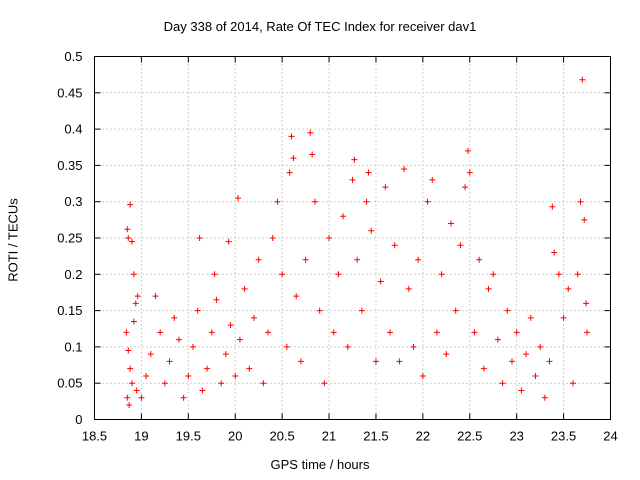  Describe the element at coordinates (73, 129) in the screenshot. I see `y-tick-label: 0.4` at that location.